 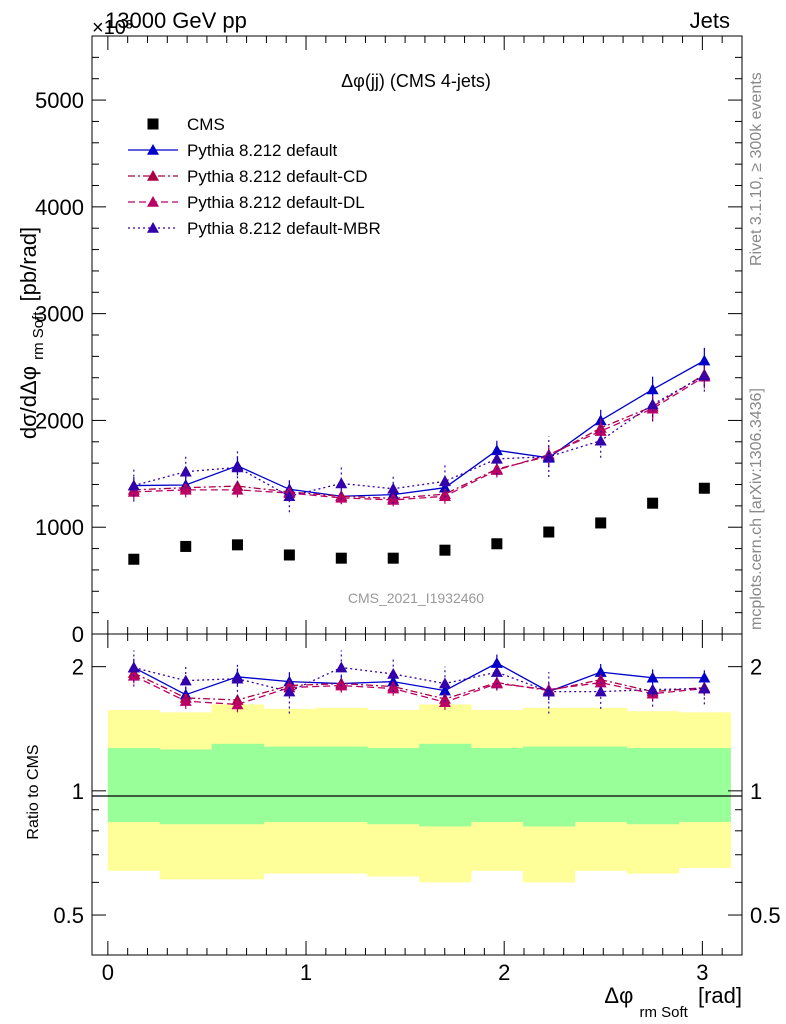 What do you see at coordinates (276, 202) in the screenshot?
I see `legend-label: Pythia 8.212 default-DL` at bounding box center [276, 202].